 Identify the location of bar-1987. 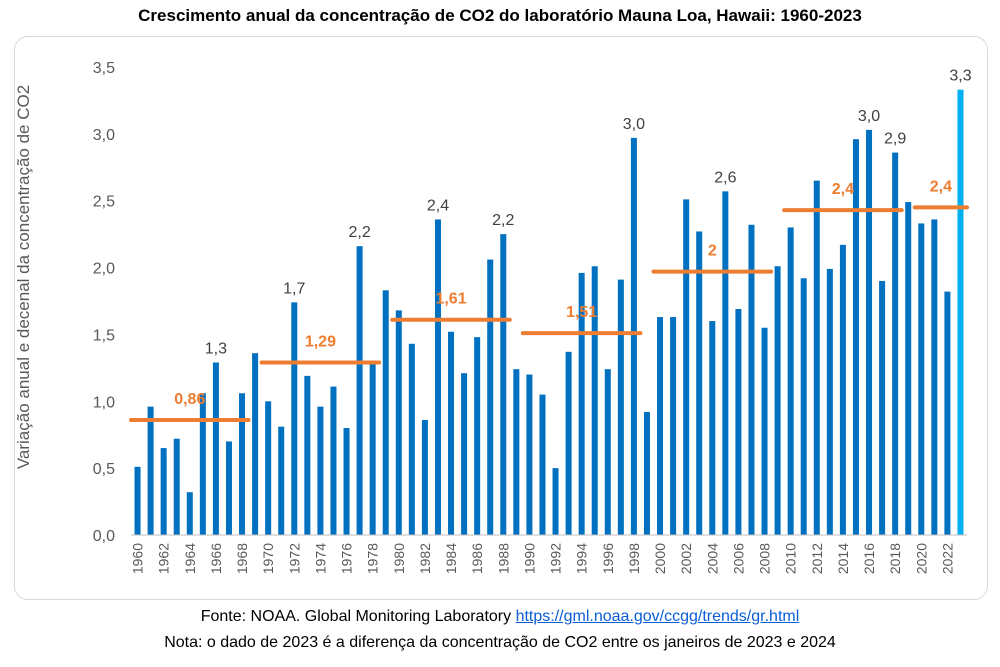
(490, 397).